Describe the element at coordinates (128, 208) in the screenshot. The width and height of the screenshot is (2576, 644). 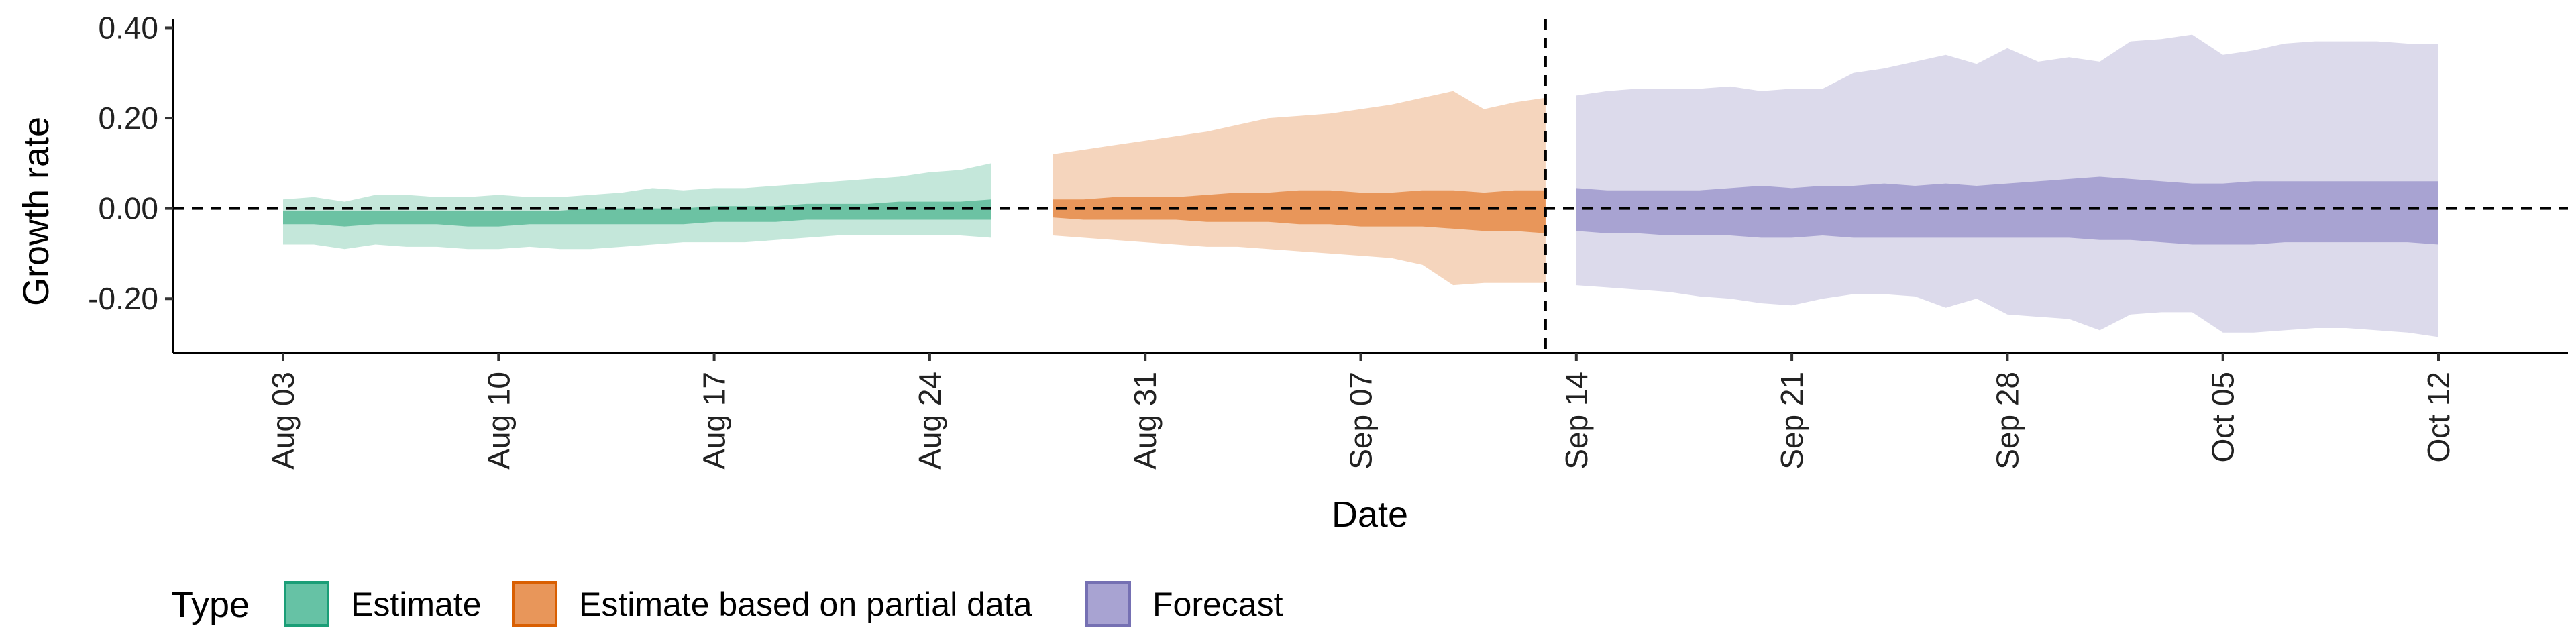
I see `y-tick-label: 0.00` at that location.